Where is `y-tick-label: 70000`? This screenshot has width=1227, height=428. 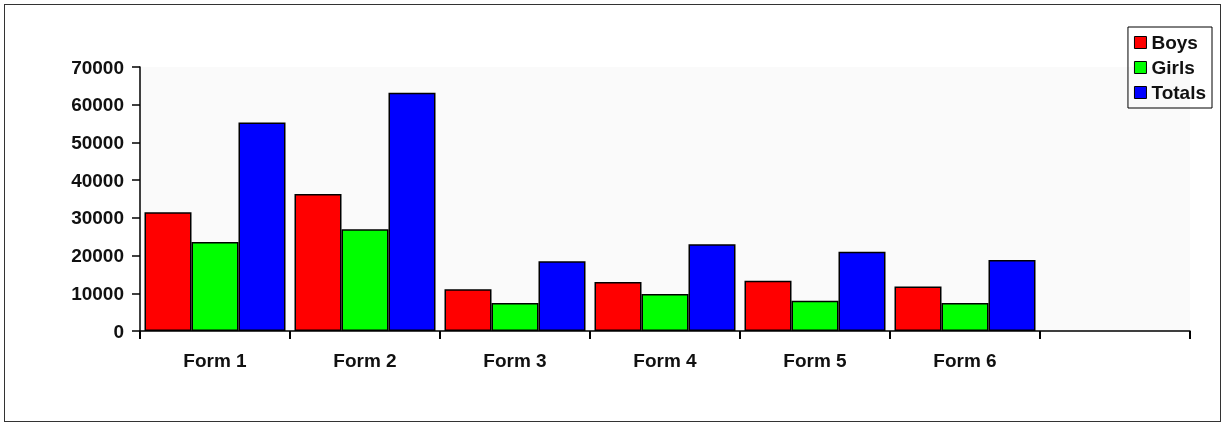
y-tick-label: 70000 is located at coordinates (97, 67).